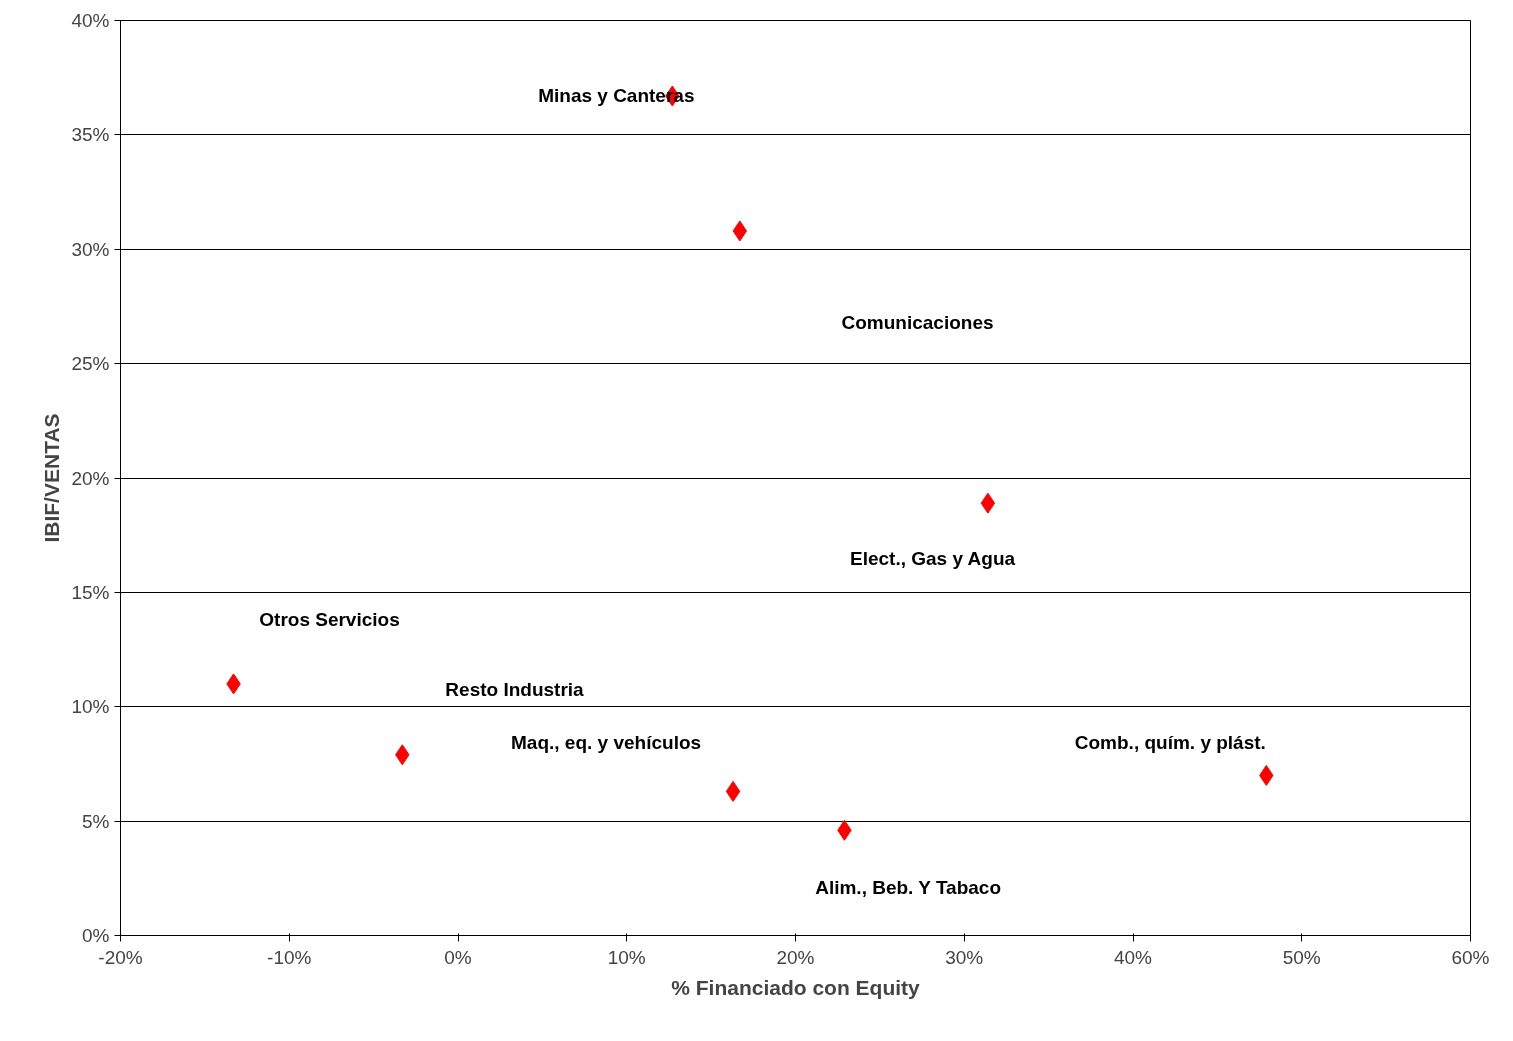 The image size is (1513, 1041). I want to click on x-tick-label: 30%, so click(964, 957).